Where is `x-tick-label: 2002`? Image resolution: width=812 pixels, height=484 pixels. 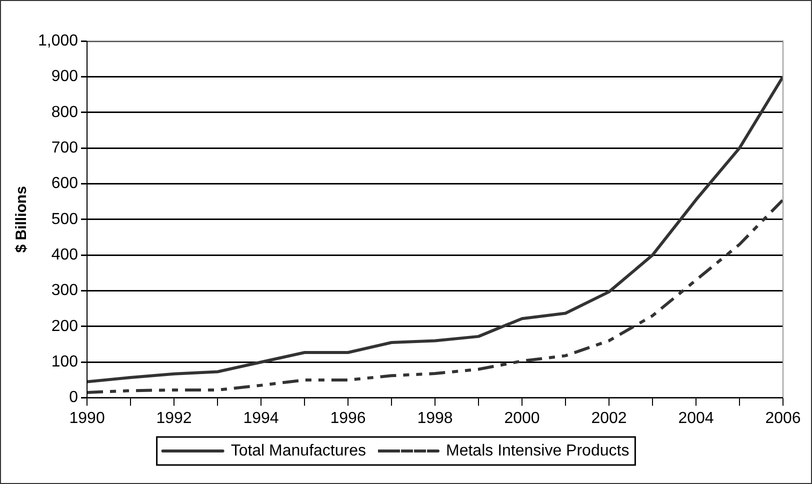 x-tick-label: 2002 is located at coordinates (609, 418).